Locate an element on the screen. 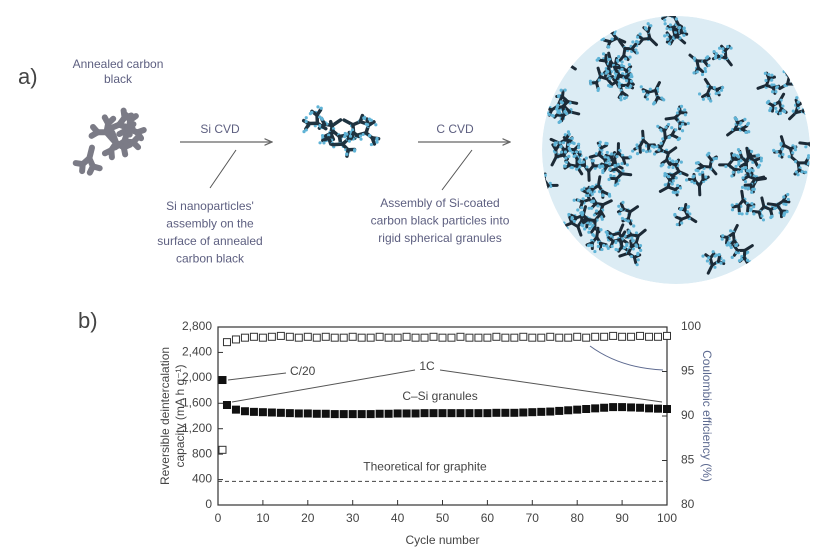  y-axis-label: capacity (mA h g⁻¹) is located at coordinates (180, 415).